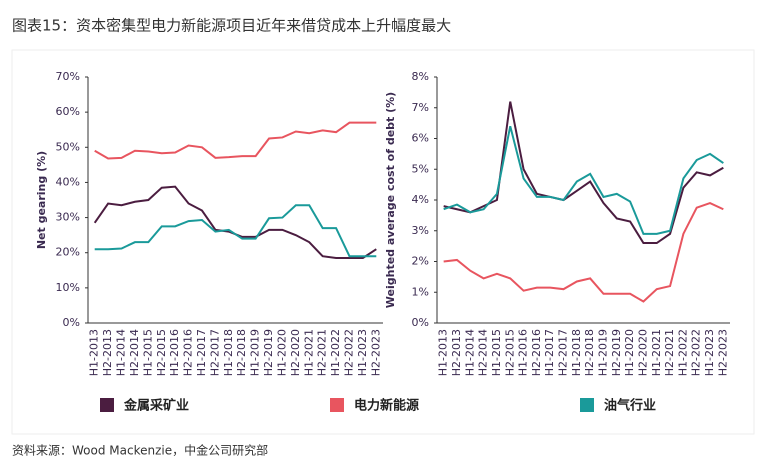 This screenshot has height=474, width=766. What do you see at coordinates (386, 406) in the screenshot?
I see `legend-label: 电力新能源` at bounding box center [386, 406].